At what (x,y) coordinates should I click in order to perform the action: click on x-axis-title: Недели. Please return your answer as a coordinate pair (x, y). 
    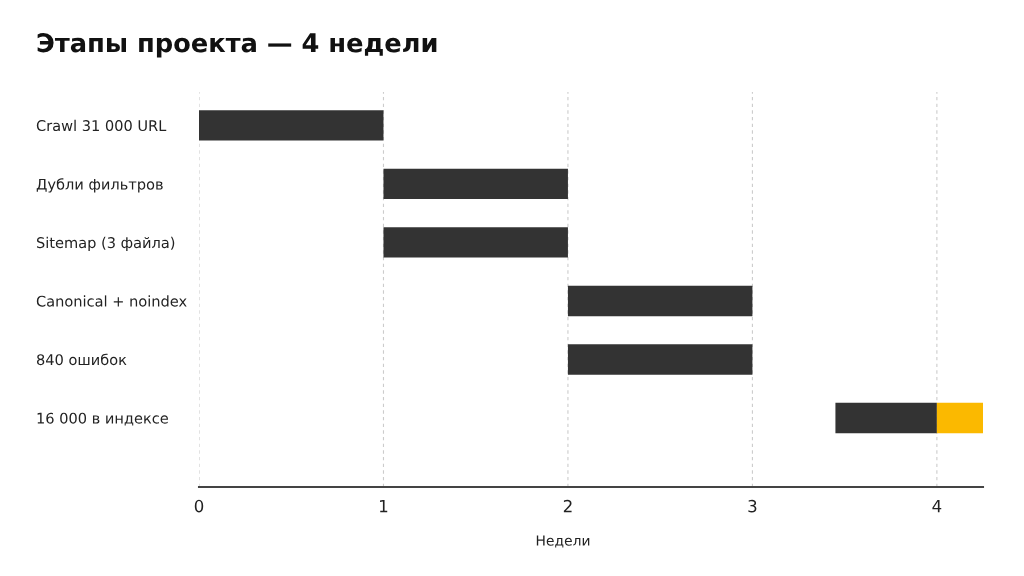
    Looking at the image, I should click on (563, 541).